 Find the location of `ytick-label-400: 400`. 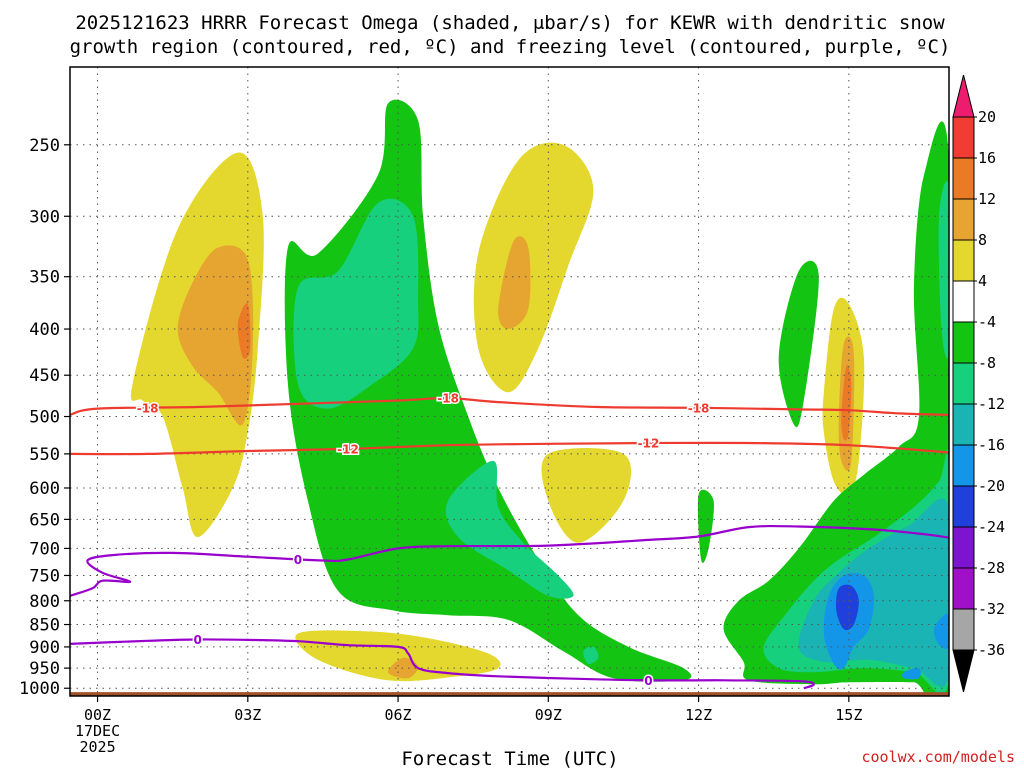

ytick-label-400: 400 is located at coordinates (44, 330).